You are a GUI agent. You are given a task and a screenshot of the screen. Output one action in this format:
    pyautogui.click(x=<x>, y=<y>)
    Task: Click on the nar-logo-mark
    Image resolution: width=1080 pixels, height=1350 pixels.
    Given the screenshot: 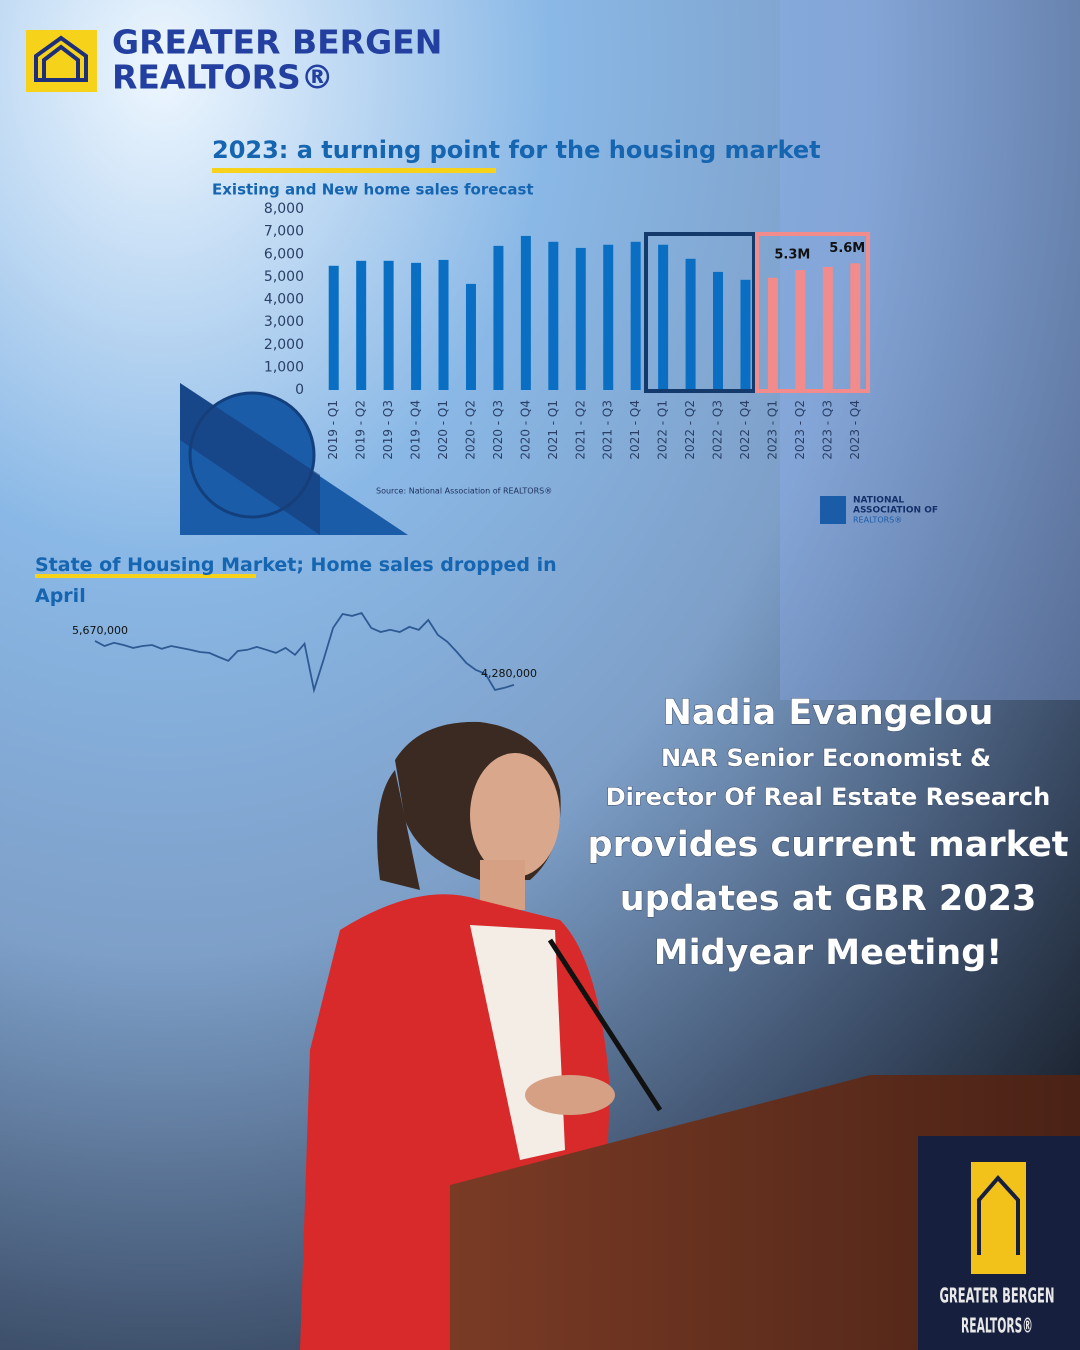 What is the action you would take?
    pyautogui.click(x=833, y=510)
    